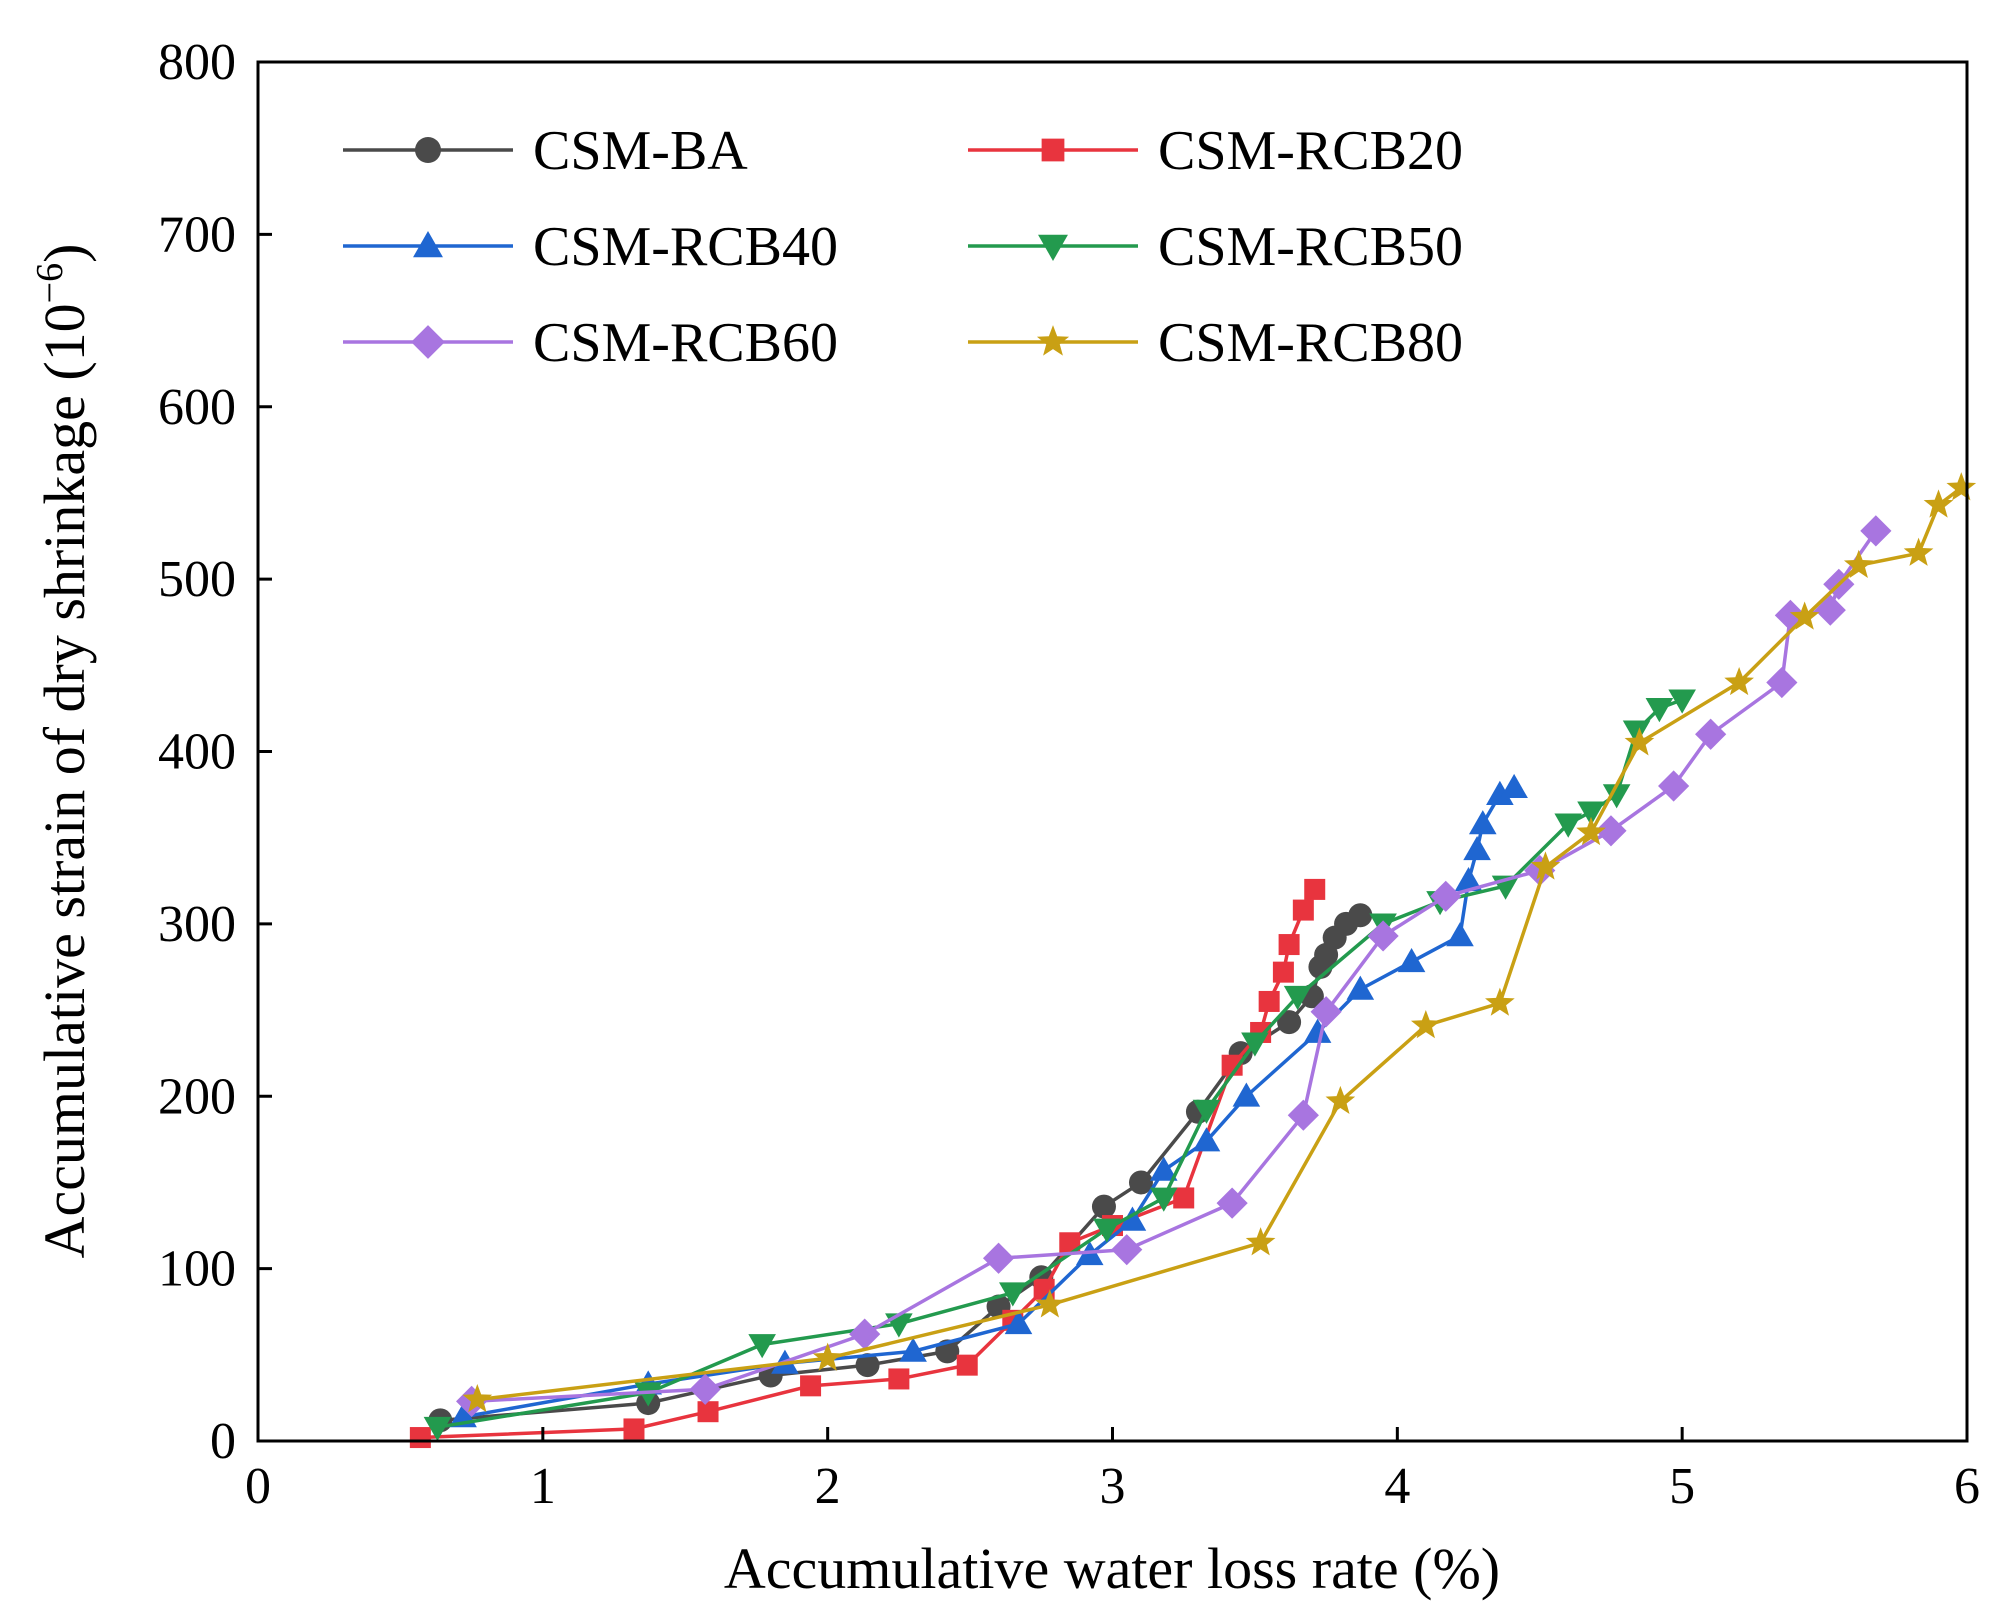 Image resolution: width=2004 pixels, height=1612 pixels. What do you see at coordinates (1310, 247) in the screenshot?
I see `legend-label: CSM-RCB50` at bounding box center [1310, 247].